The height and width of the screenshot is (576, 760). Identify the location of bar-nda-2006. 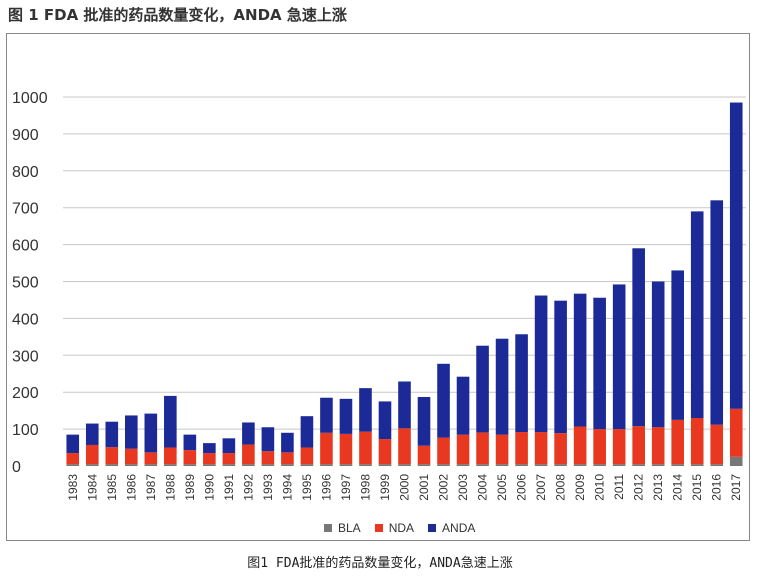
(521, 448).